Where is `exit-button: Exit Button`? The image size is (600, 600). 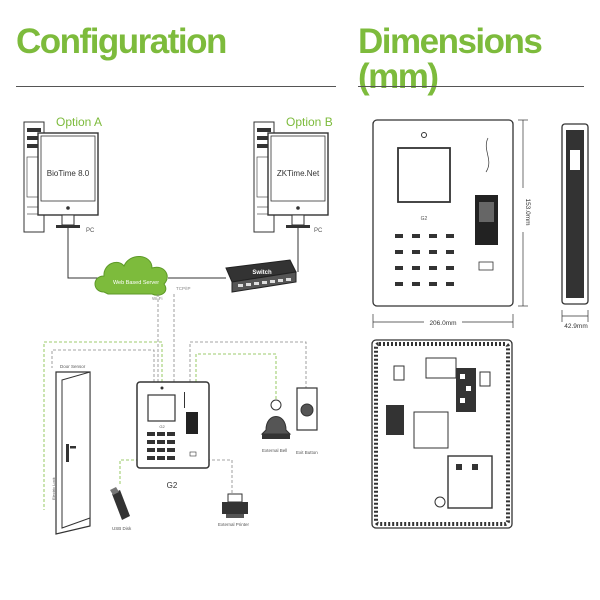
exit-button: Exit Button is located at coordinates (307, 421).